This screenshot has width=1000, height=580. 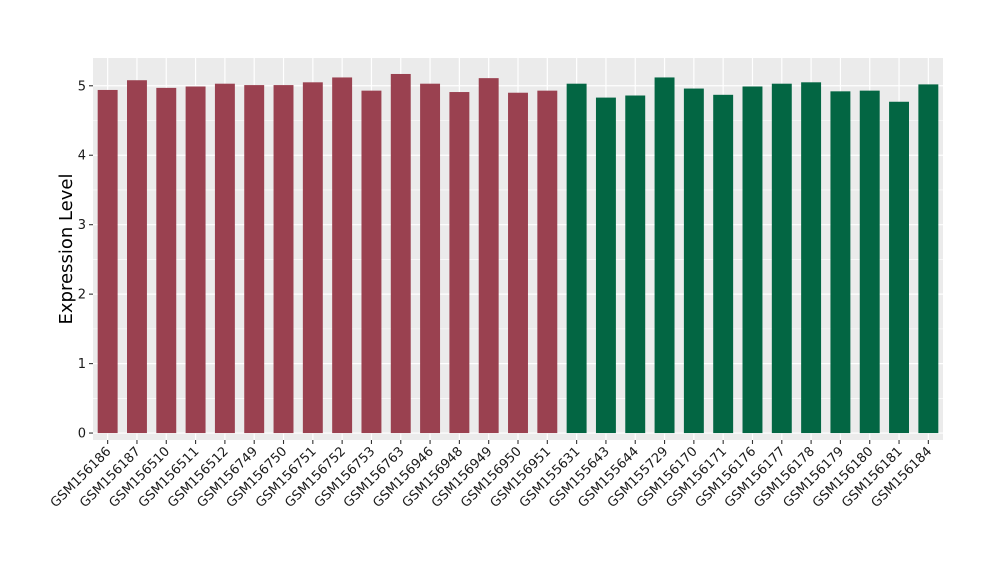 What do you see at coordinates (781, 258) in the screenshot?
I see `bar-GSM156177` at bounding box center [781, 258].